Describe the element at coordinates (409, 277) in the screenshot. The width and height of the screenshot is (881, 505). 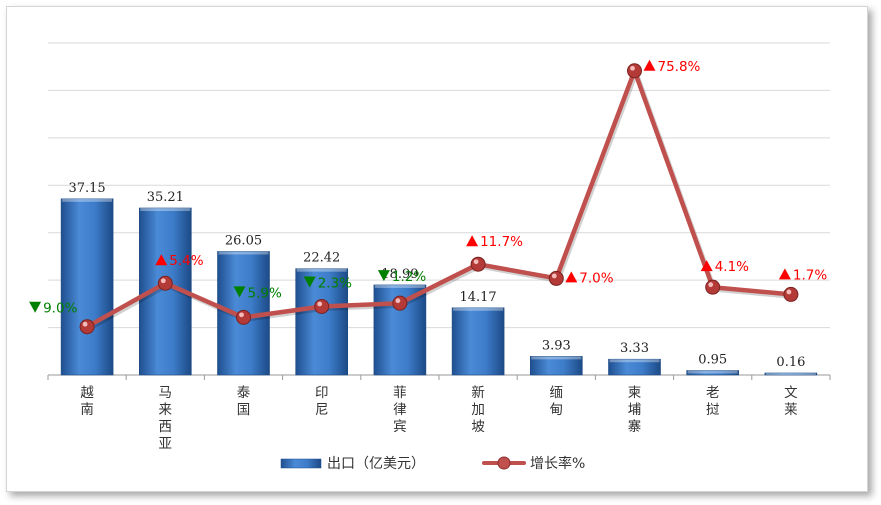
I see `rate-label: 1.2%` at that location.